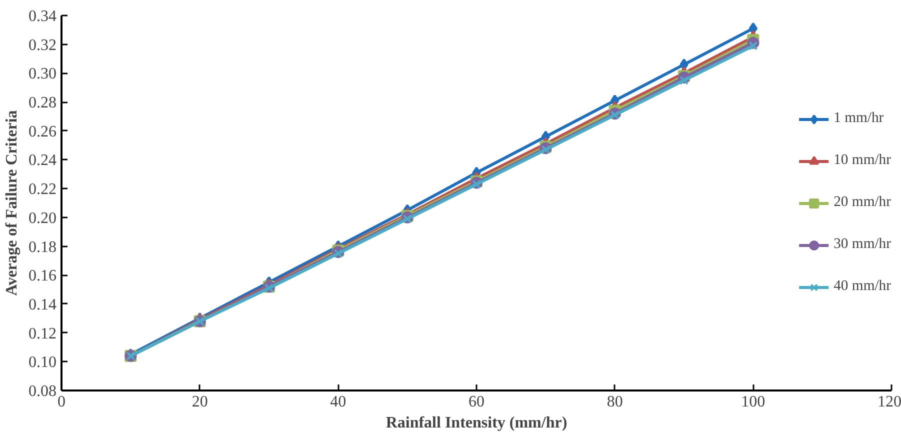 This screenshot has height=434, width=901. What do you see at coordinates (42, 189) in the screenshot?
I see `y-tick-label: 0.22` at bounding box center [42, 189].